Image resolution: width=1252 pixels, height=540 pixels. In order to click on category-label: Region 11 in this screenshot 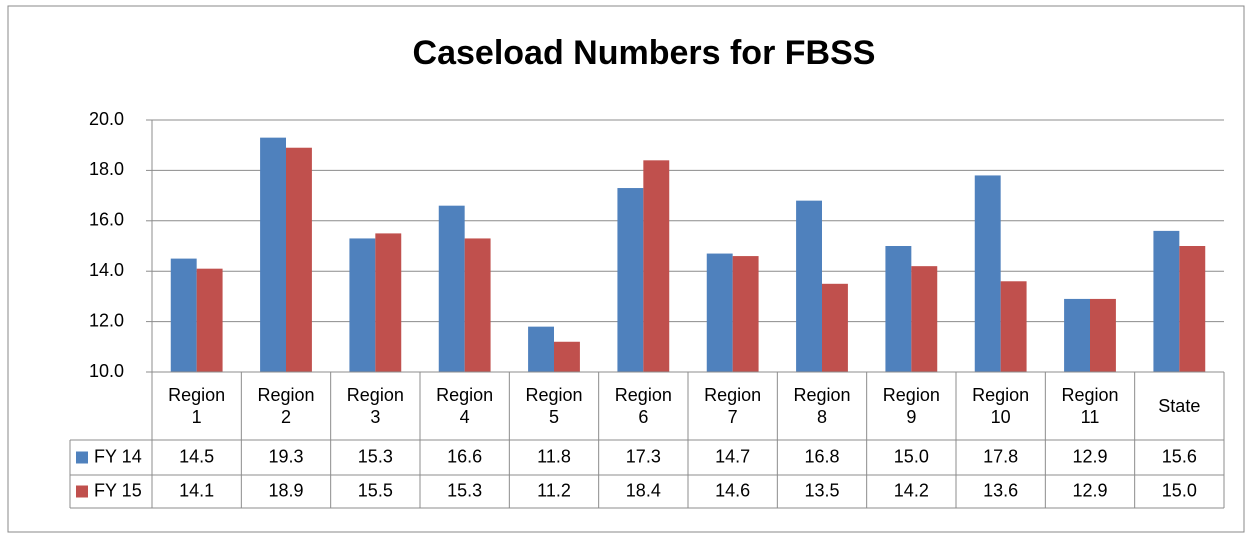, I will do `click(1090, 406)`.